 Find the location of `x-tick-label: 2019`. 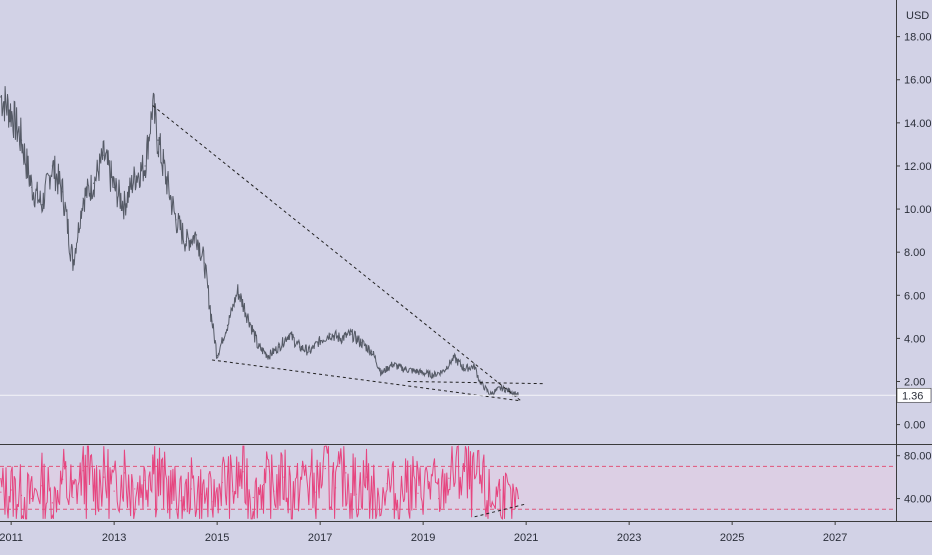

x-tick-label: 2019 is located at coordinates (423, 538).